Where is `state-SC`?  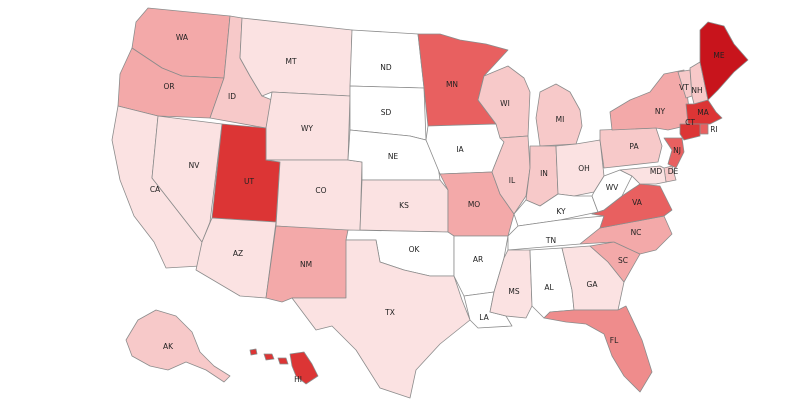
state-SC is located at coordinates (615, 262).